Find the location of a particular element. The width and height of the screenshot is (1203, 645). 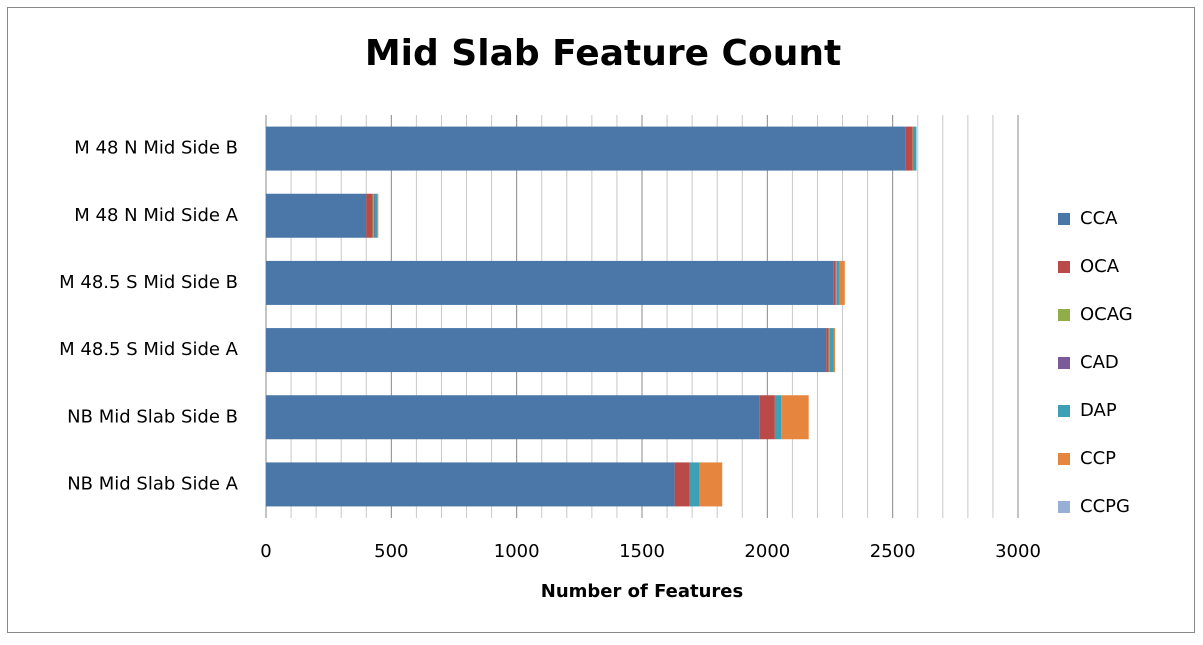

y-tick-label: NB Mid Slab Side A is located at coordinates (152, 483).